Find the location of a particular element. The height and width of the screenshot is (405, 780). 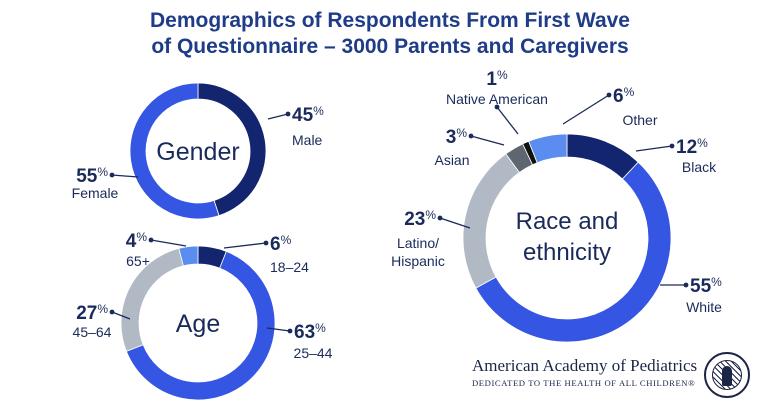

age-center-label: Age is located at coordinates (198, 324).